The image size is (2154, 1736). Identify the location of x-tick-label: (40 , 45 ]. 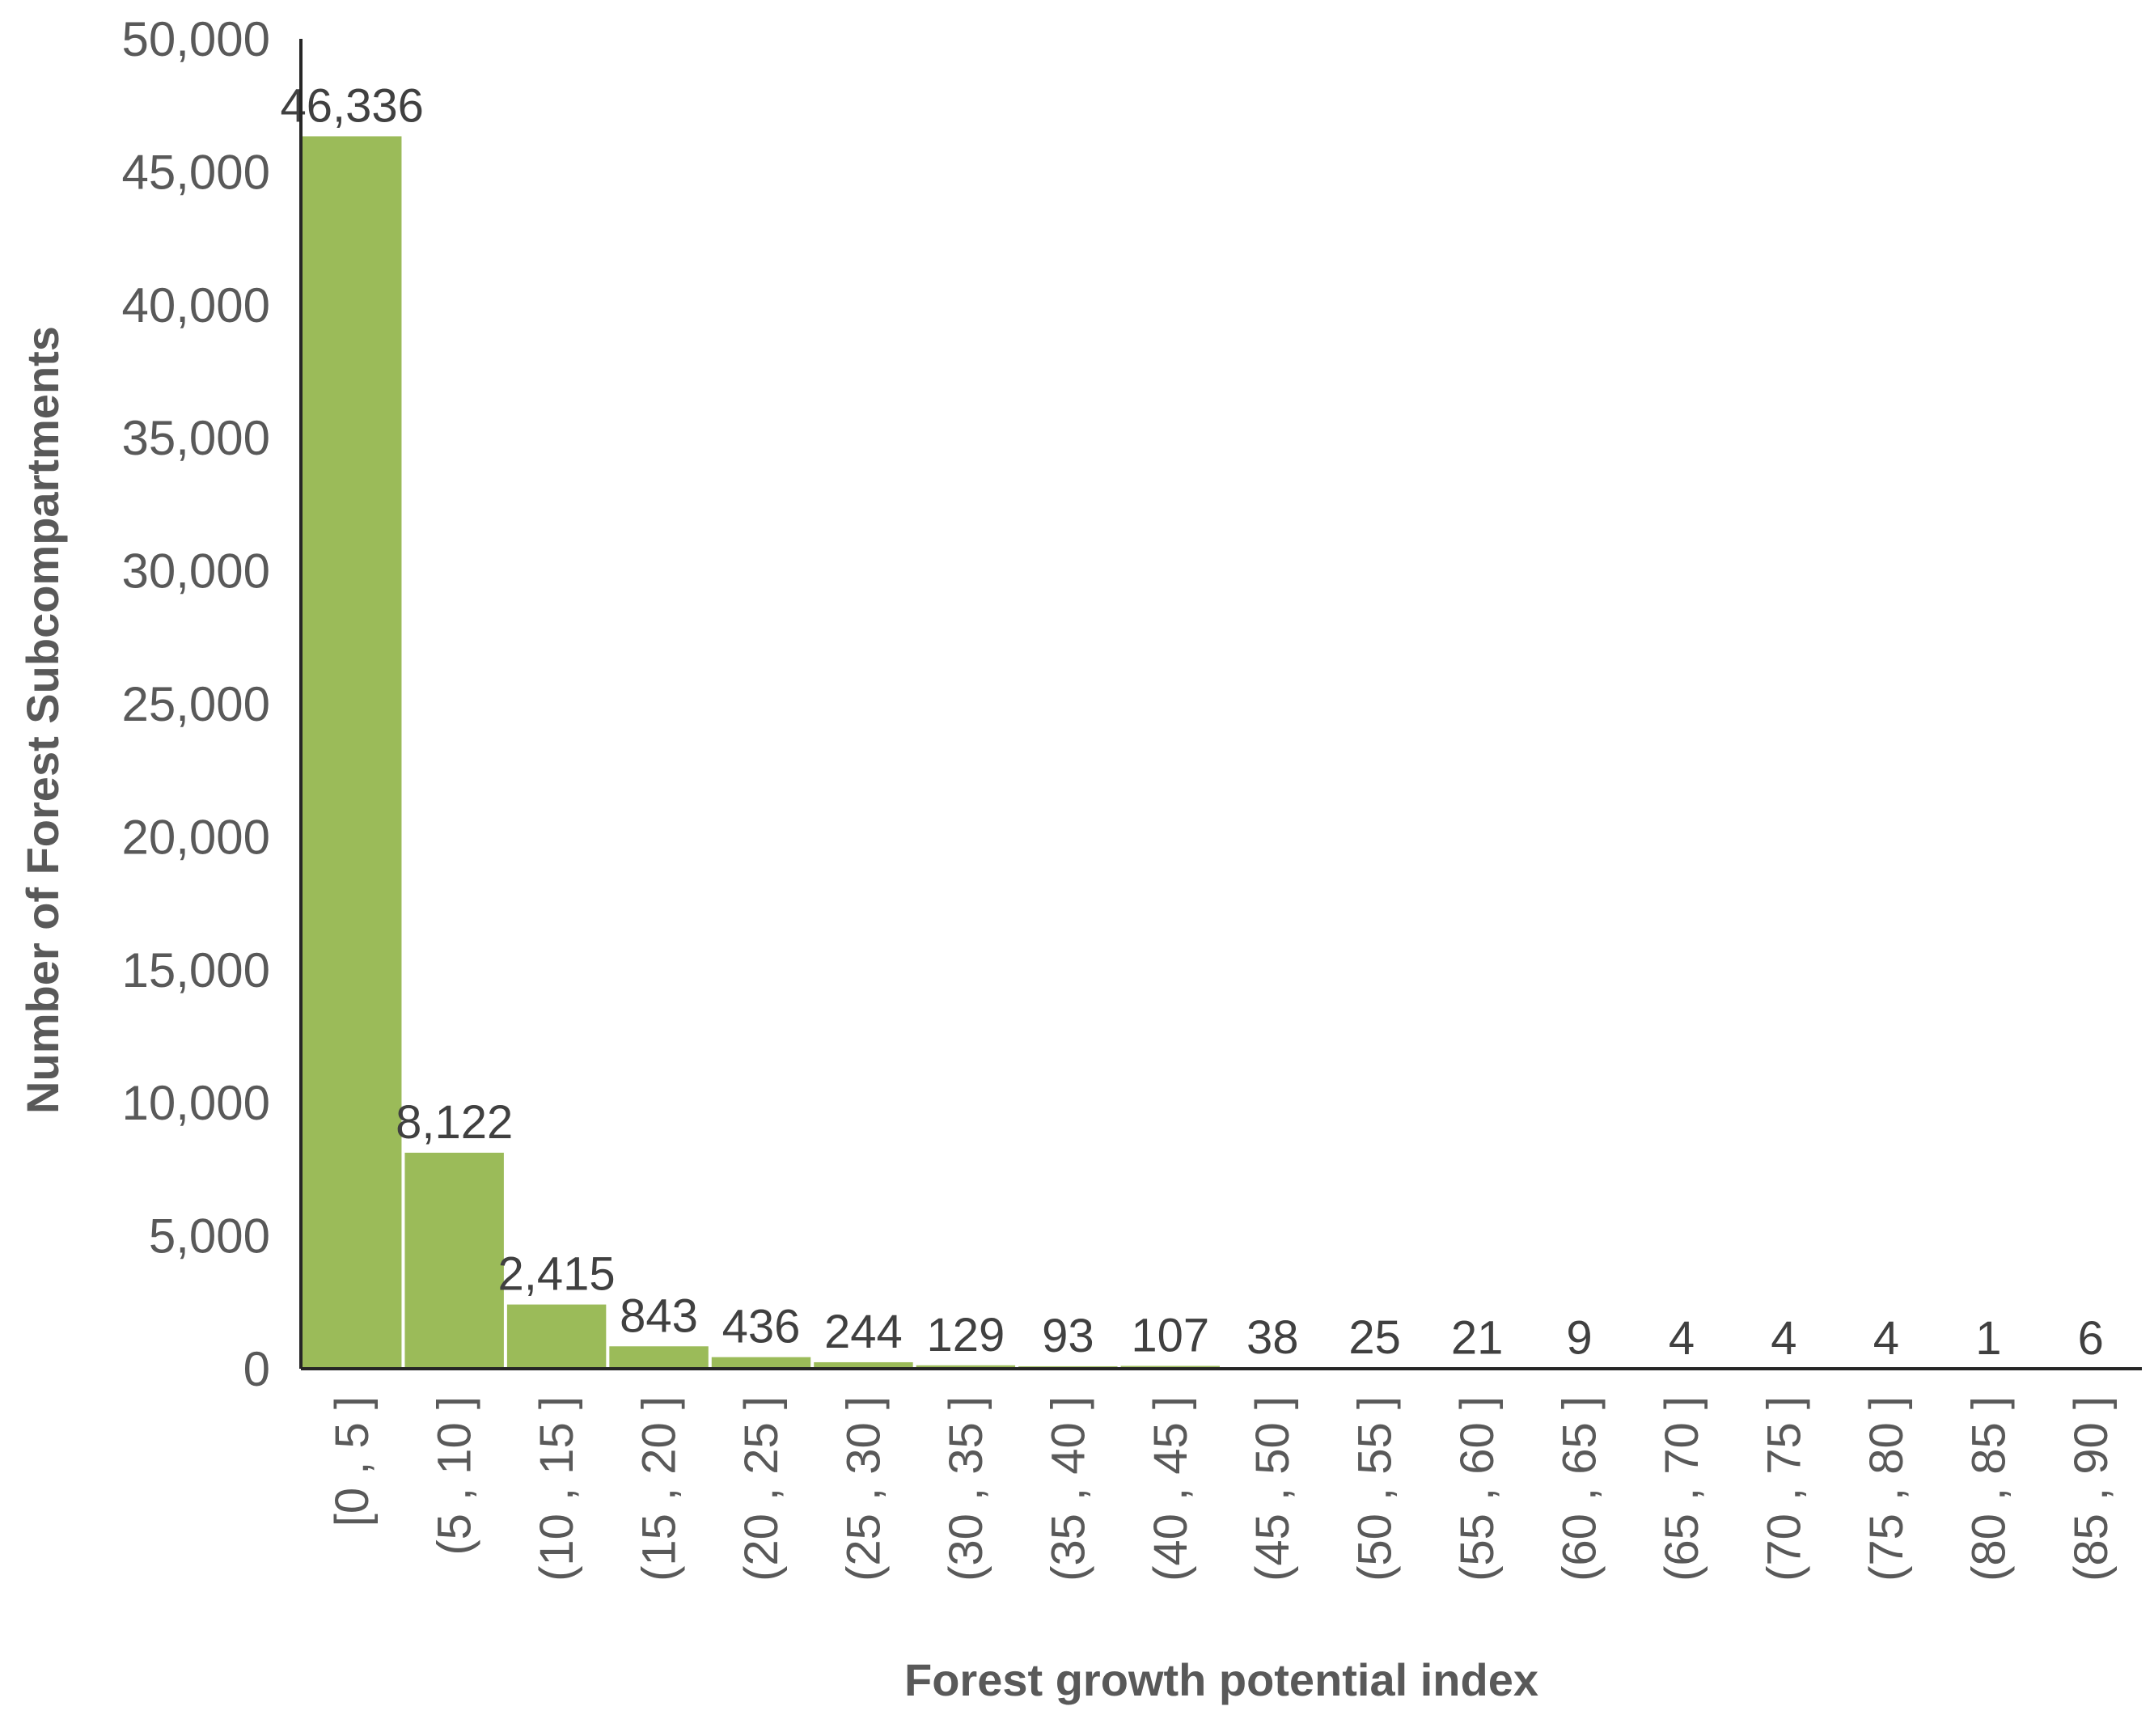
(1171, 1488).